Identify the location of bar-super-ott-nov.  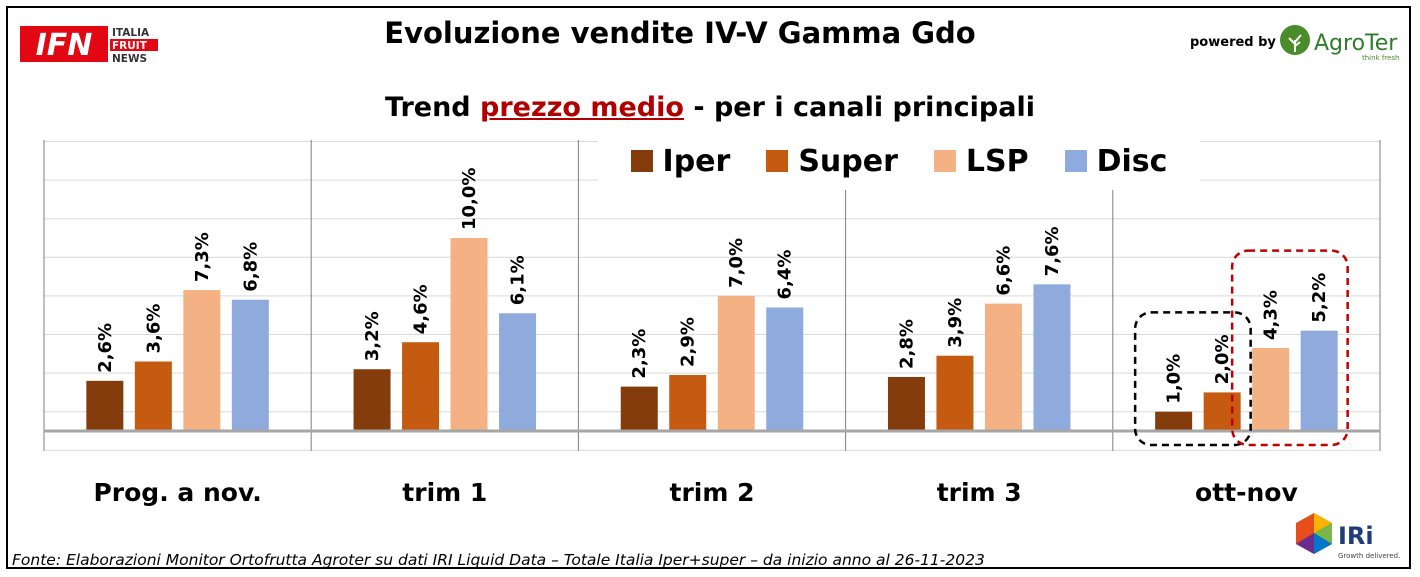
(1222, 411).